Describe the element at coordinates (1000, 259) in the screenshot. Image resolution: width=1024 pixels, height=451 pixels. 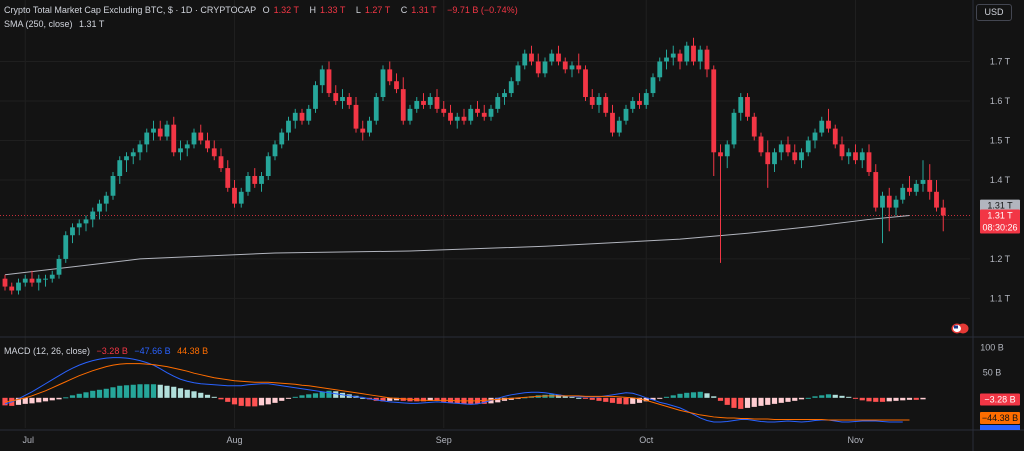
I see `price-tick-label: 1.2 T` at that location.